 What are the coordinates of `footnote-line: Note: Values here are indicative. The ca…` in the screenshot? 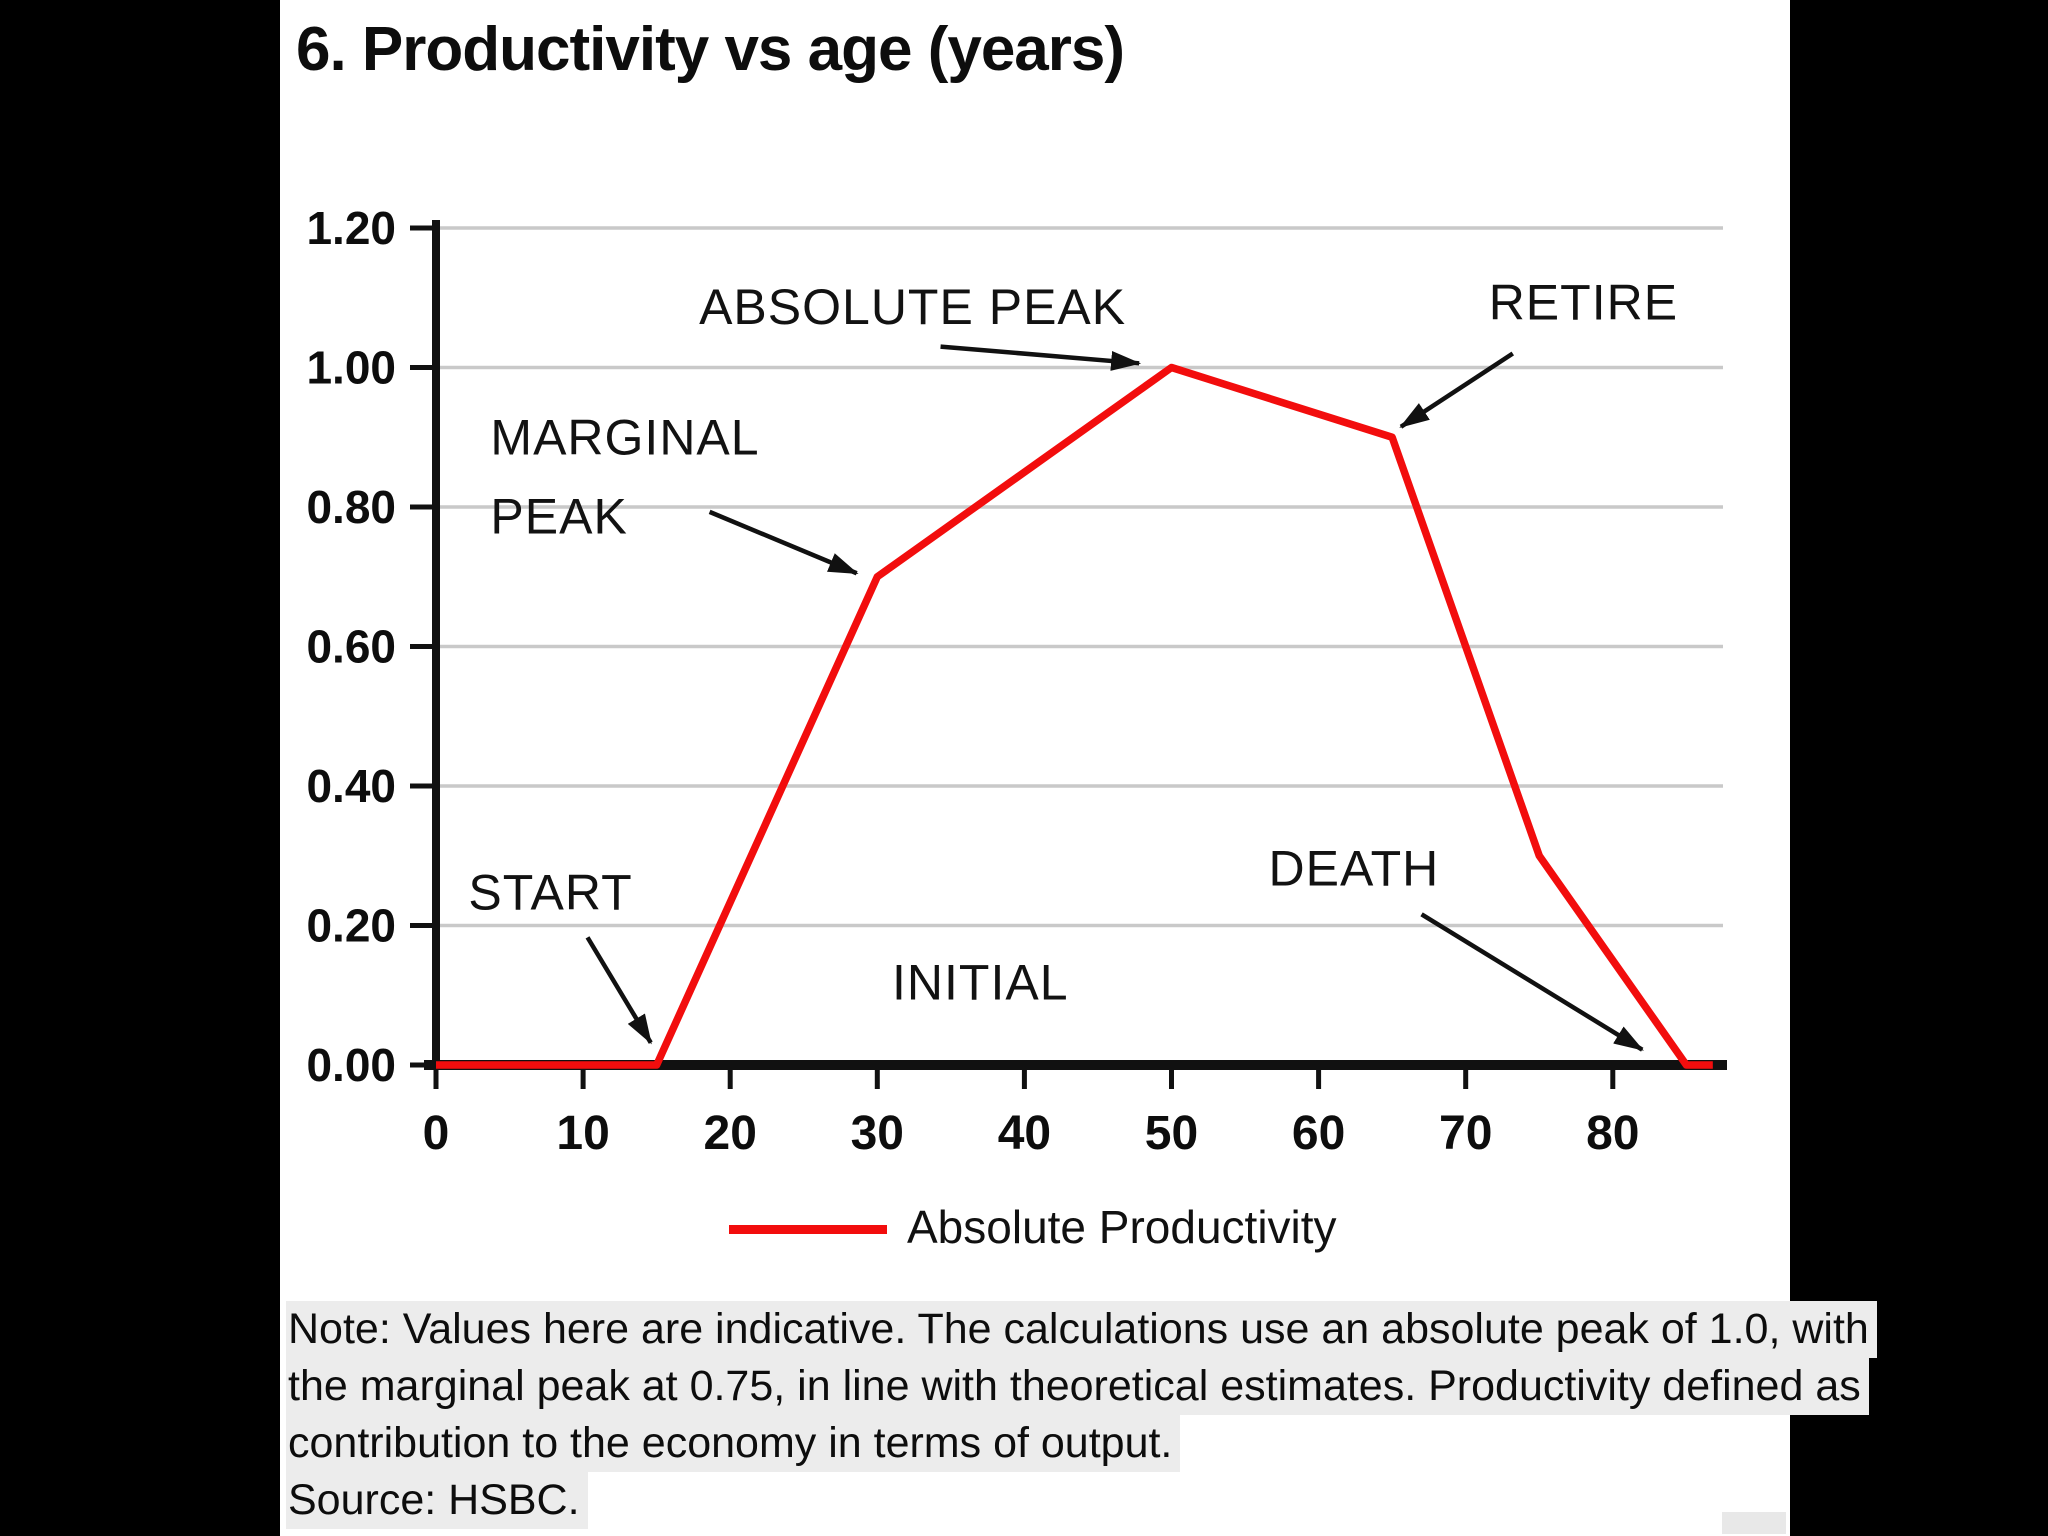 It's located at (1081, 1329).